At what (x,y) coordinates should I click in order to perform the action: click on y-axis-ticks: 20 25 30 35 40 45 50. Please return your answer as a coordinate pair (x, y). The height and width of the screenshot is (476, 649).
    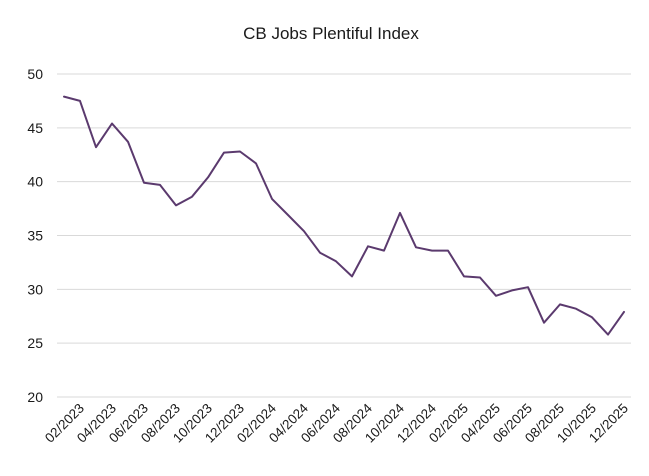
    Looking at the image, I should click on (35, 235).